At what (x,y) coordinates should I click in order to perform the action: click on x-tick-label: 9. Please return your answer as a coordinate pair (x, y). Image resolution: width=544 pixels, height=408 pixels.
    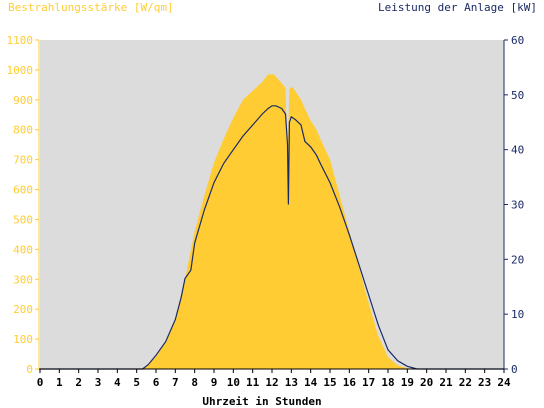
    Looking at the image, I should click on (214, 382).